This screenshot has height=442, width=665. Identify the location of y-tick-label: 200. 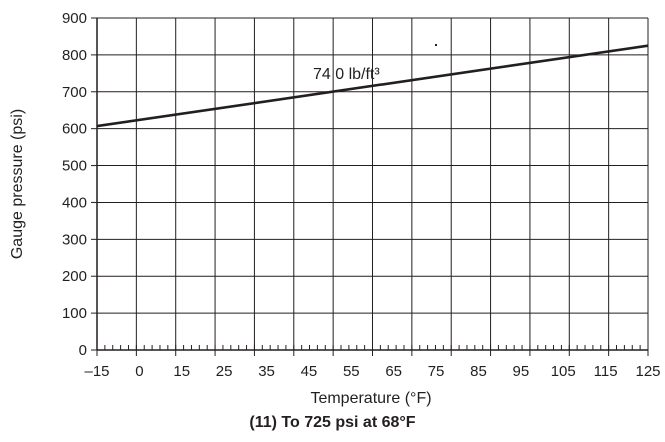
(74, 276).